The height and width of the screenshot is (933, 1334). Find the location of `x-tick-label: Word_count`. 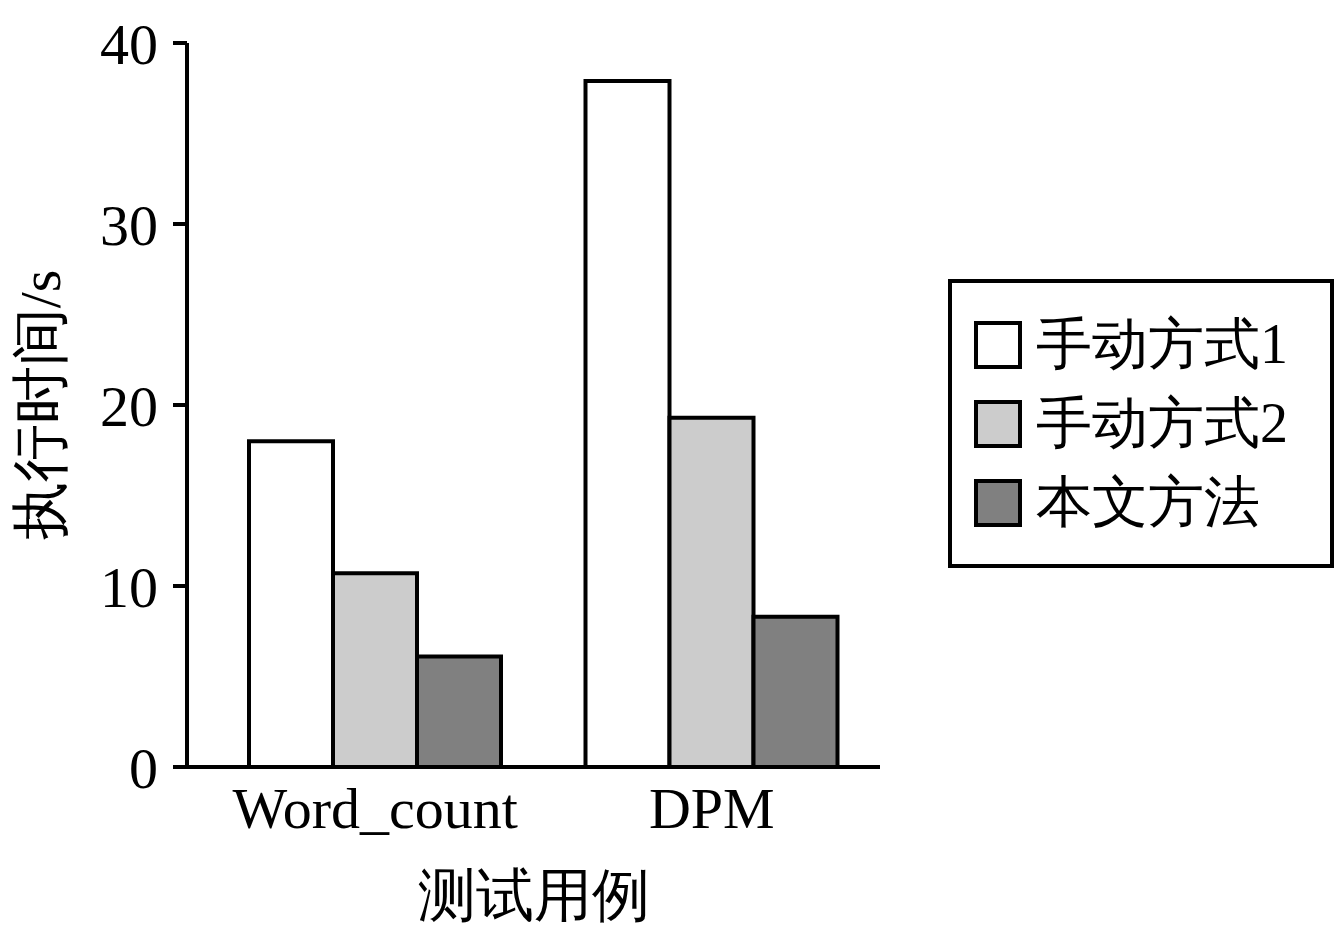

x-tick-label: Word_count is located at coordinates (375, 809).